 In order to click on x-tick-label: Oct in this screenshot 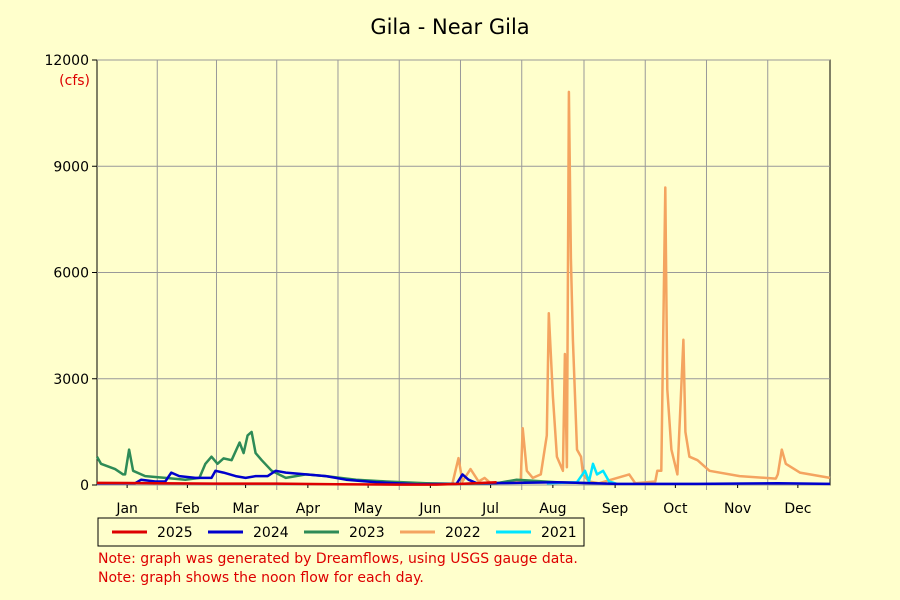, I will do `click(675, 509)`.